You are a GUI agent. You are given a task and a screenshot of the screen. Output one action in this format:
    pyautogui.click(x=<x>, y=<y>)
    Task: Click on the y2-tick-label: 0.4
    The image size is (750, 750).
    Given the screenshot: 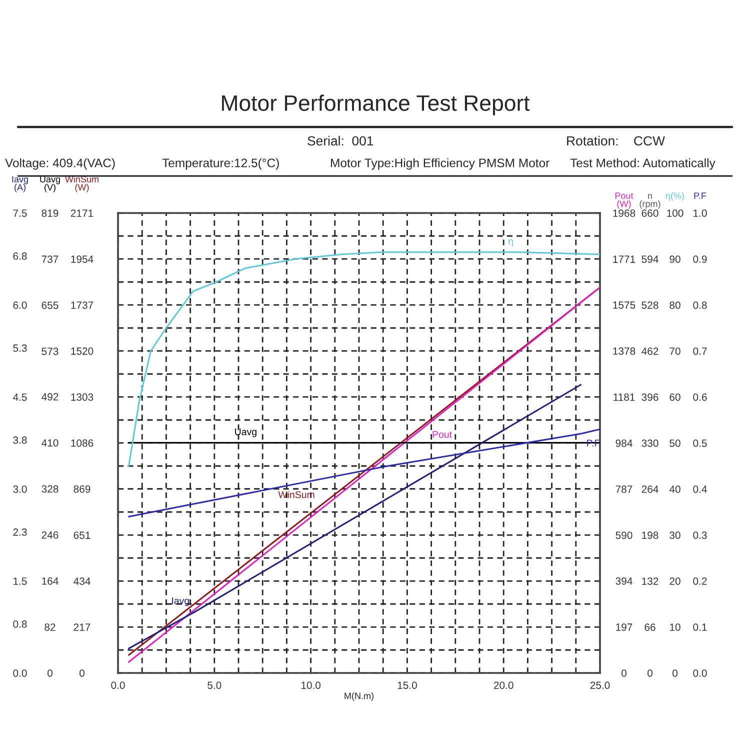 What is the action you would take?
    pyautogui.click(x=700, y=489)
    